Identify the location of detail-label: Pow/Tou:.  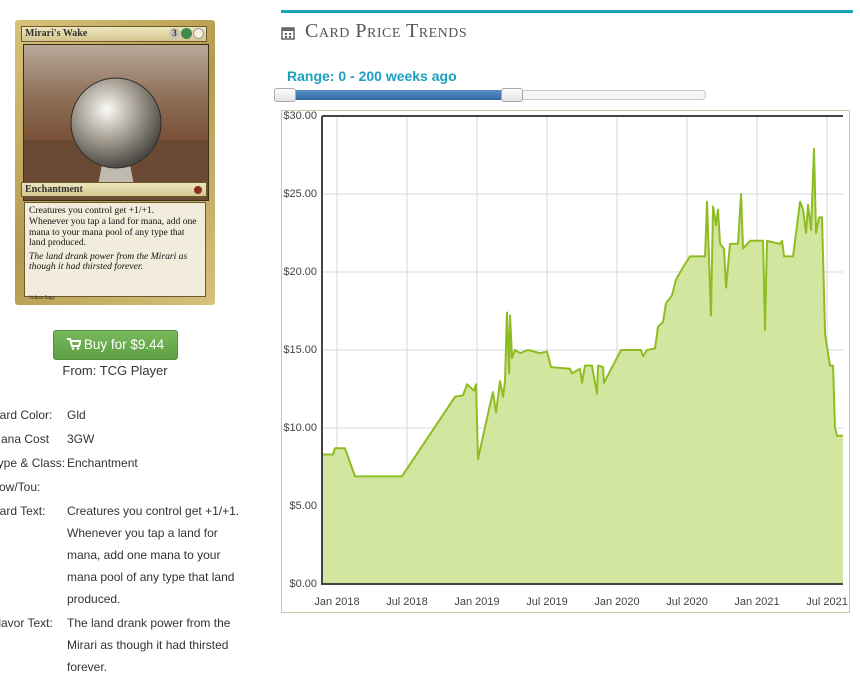
(20, 487).